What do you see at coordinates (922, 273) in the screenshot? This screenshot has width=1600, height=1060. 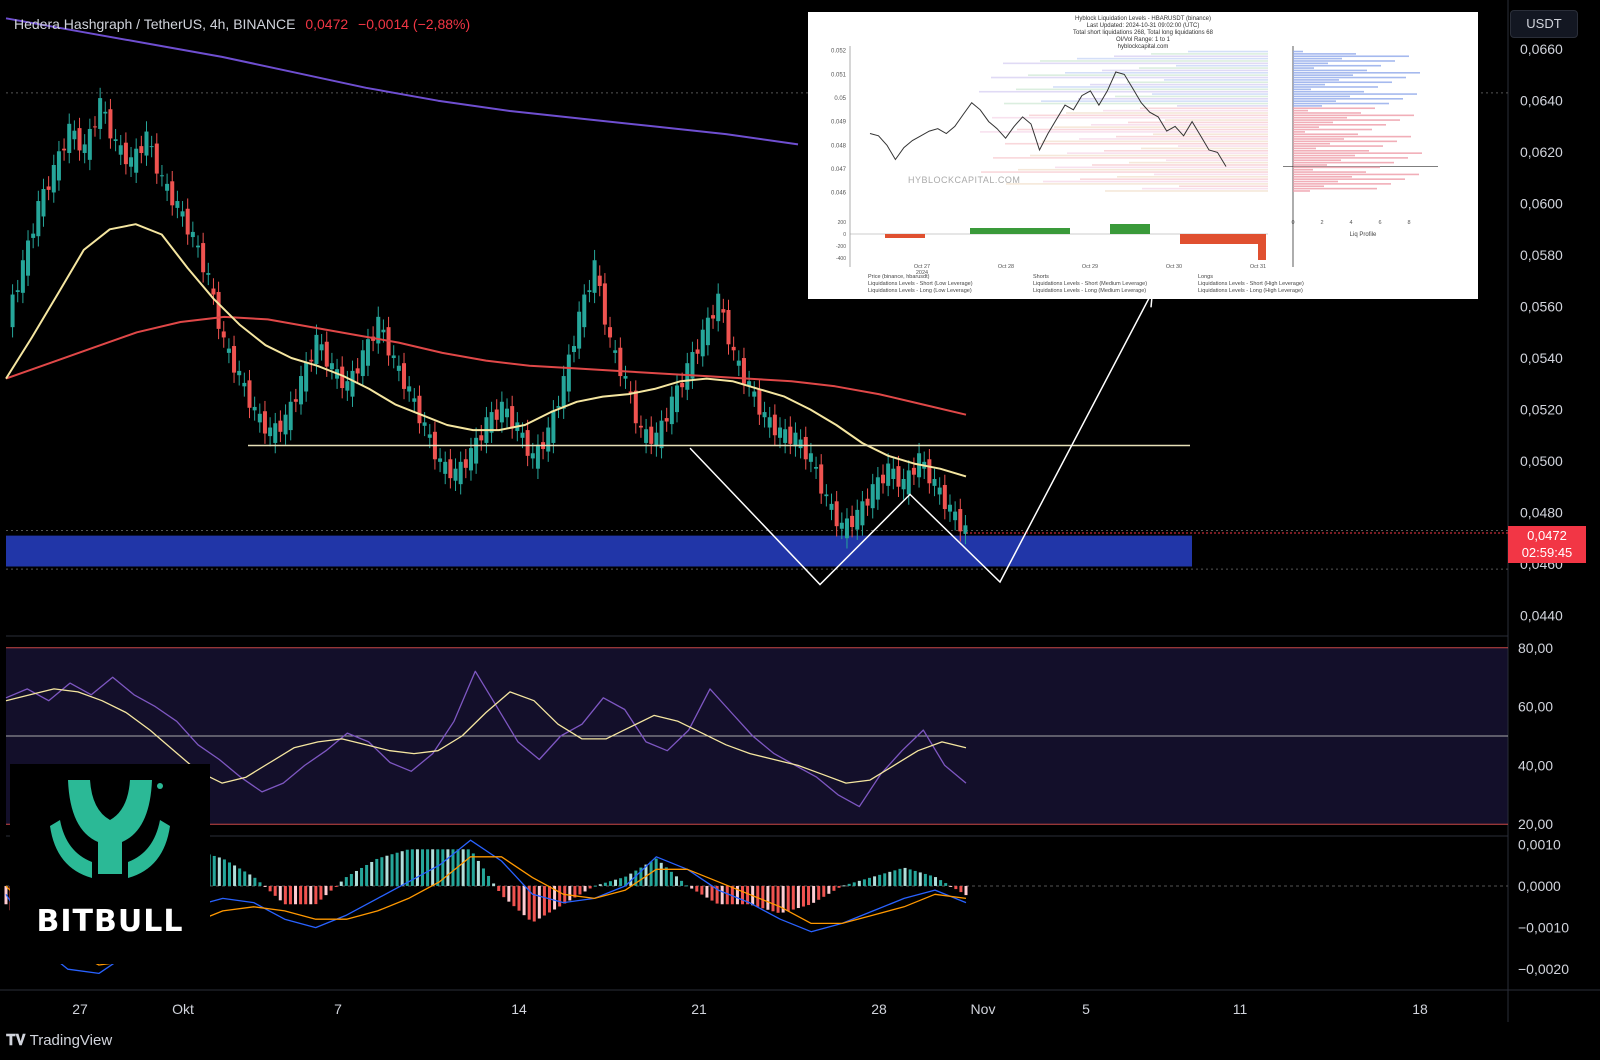 I see `inset-x-tick: 2024` at bounding box center [922, 273].